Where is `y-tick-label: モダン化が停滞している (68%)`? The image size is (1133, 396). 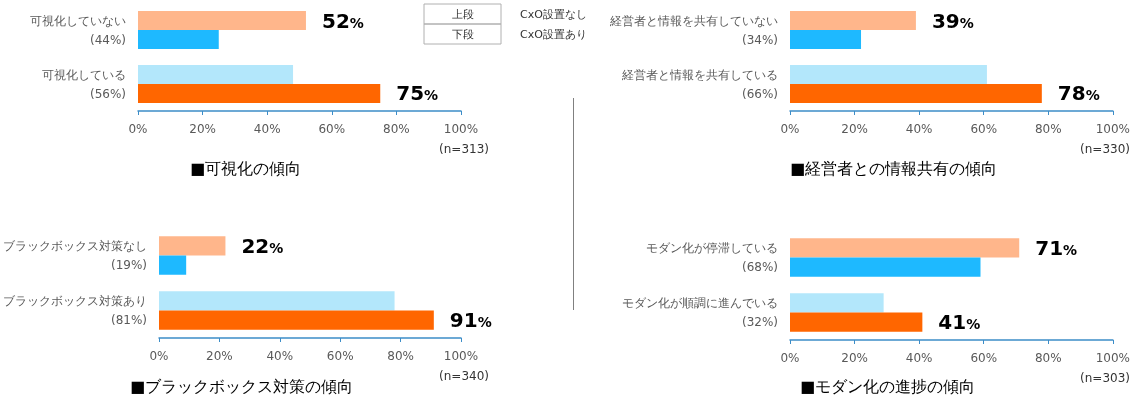 y-tick-label: モダン化が停滞している (68%) is located at coordinates (712, 257).